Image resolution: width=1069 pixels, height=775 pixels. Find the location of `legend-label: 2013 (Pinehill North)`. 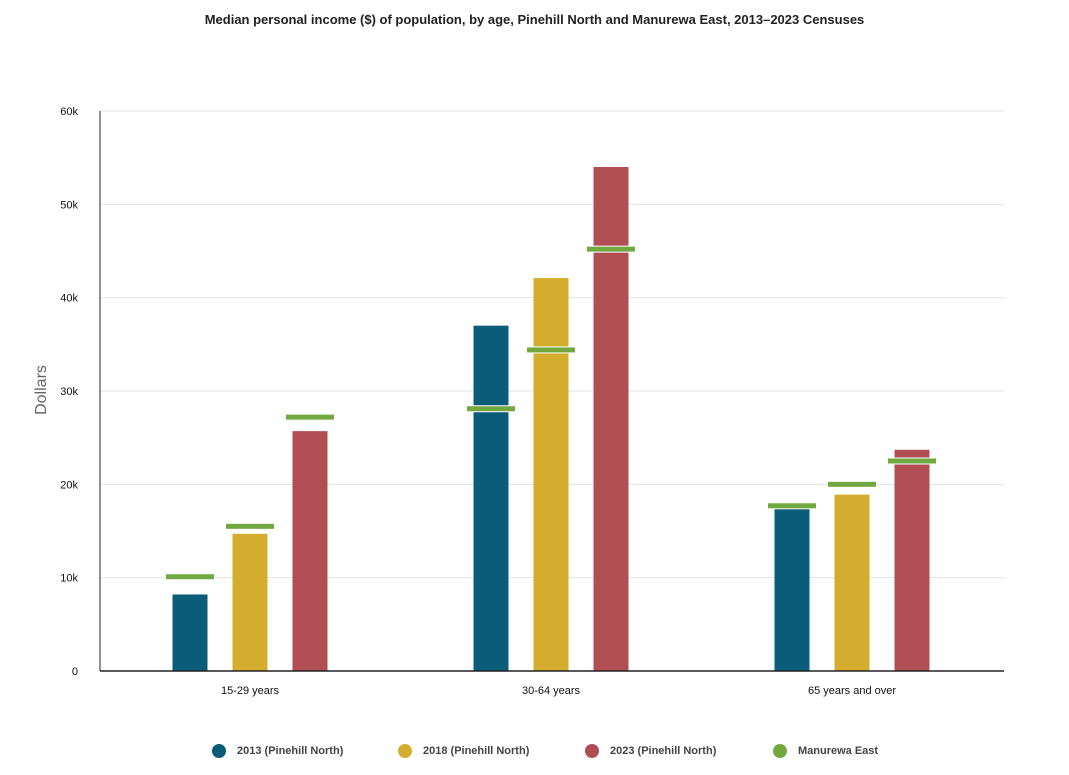

legend-label: 2013 (Pinehill North) is located at coordinates (290, 751).